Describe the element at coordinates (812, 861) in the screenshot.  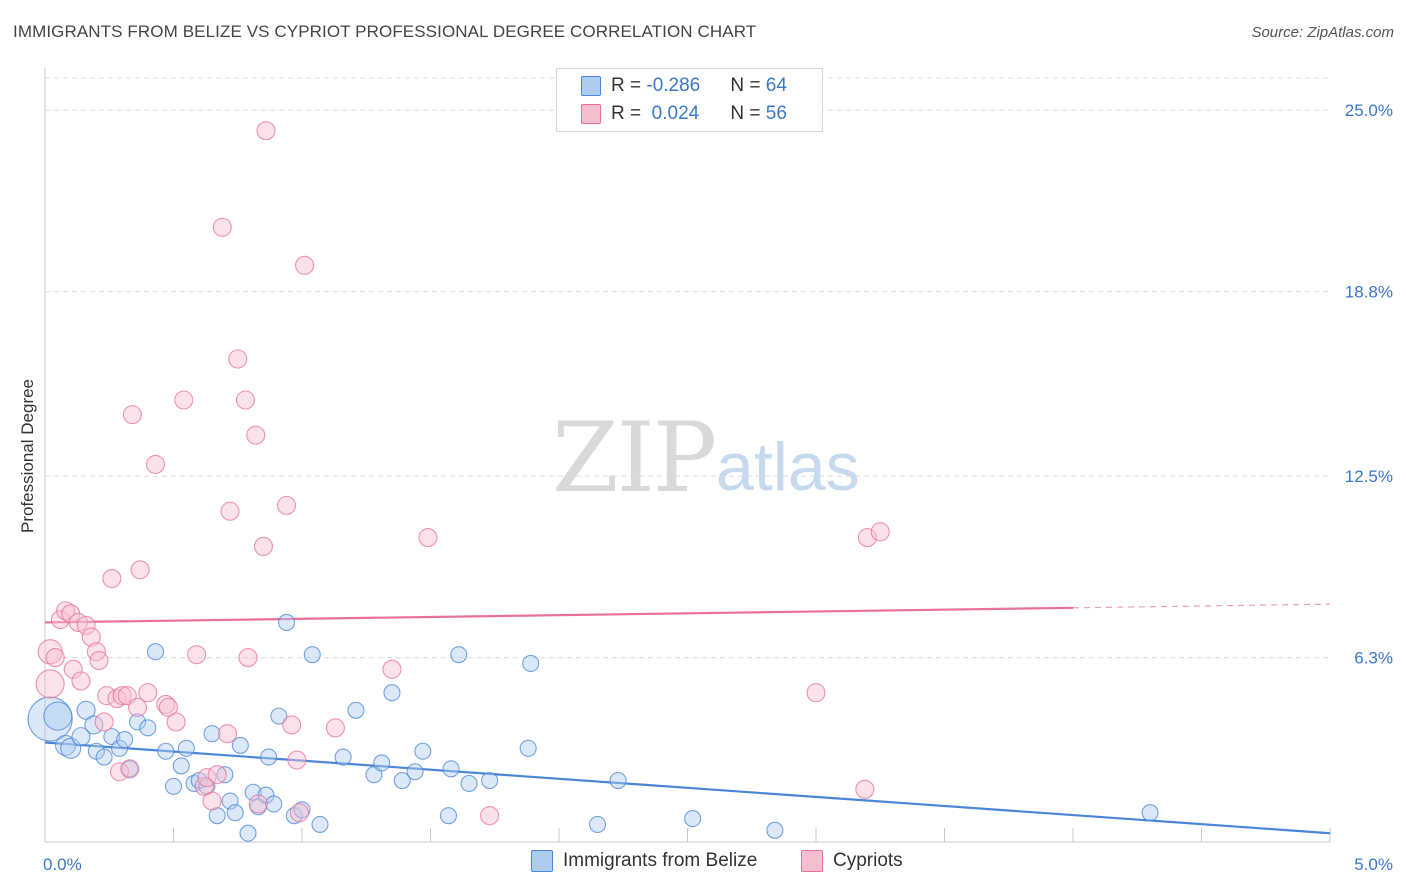
I see `series-swatch-pink` at that location.